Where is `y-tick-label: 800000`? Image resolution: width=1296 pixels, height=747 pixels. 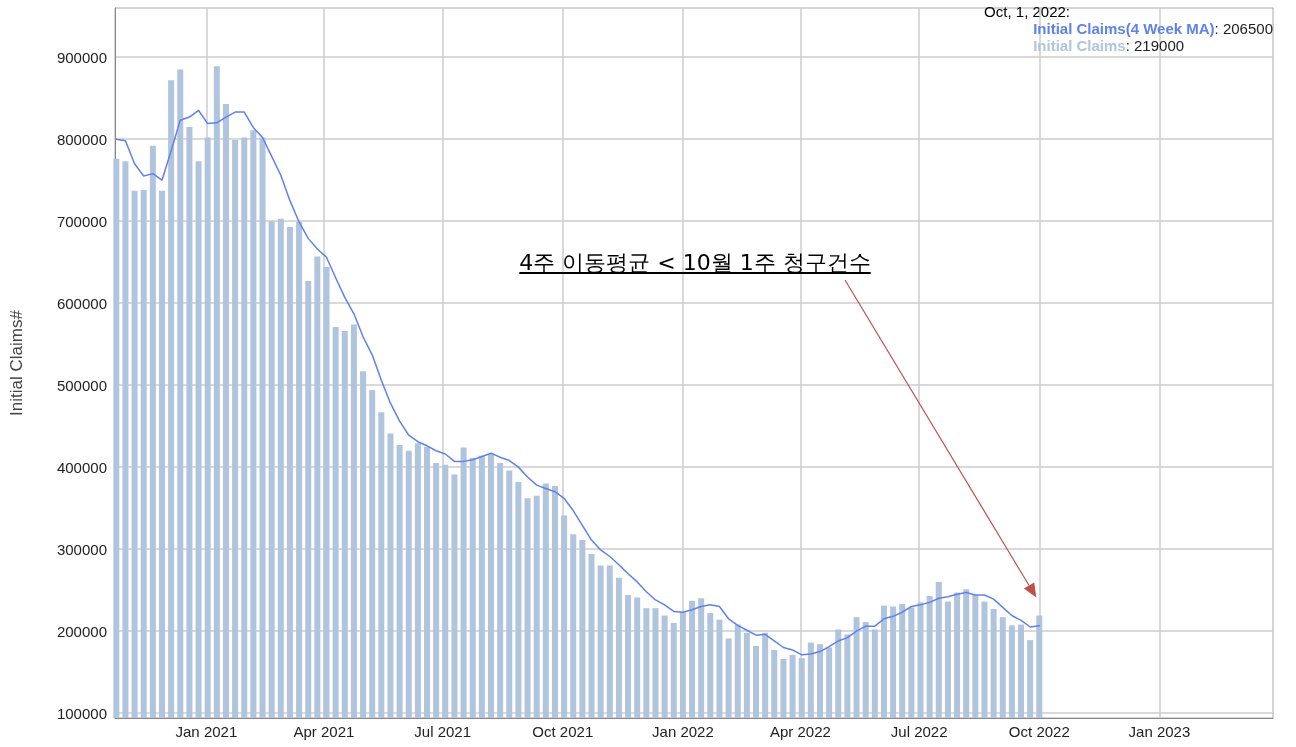
y-tick-label: 800000 is located at coordinates (81, 139).